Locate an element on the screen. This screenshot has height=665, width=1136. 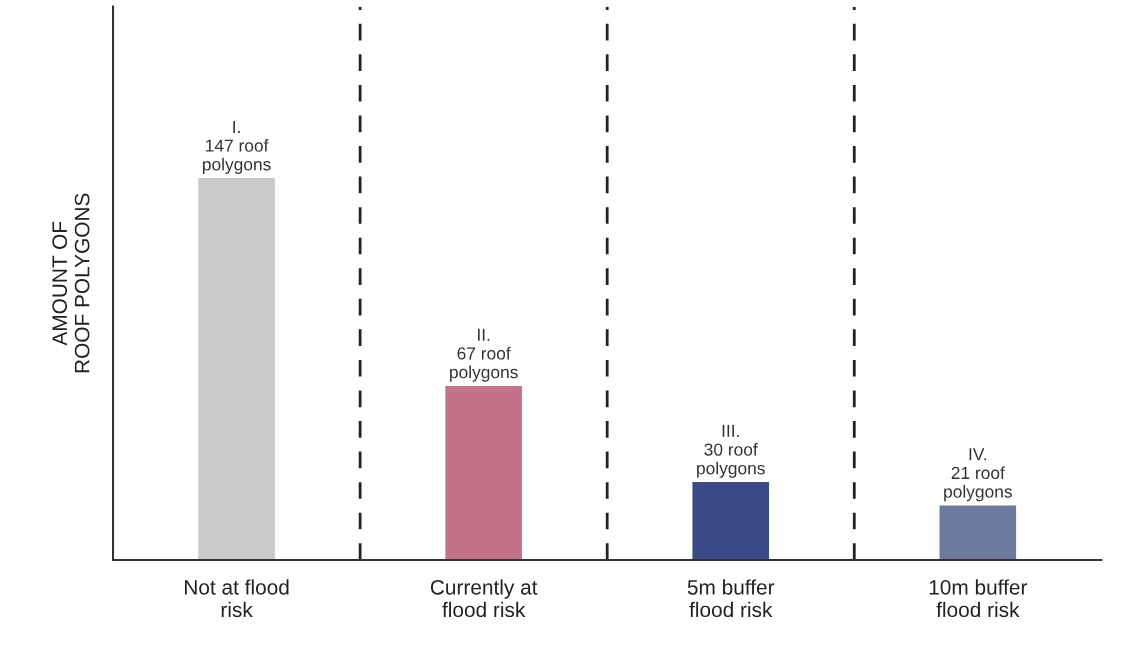
data-label: II. 67 roof polygons is located at coordinates (484, 355).